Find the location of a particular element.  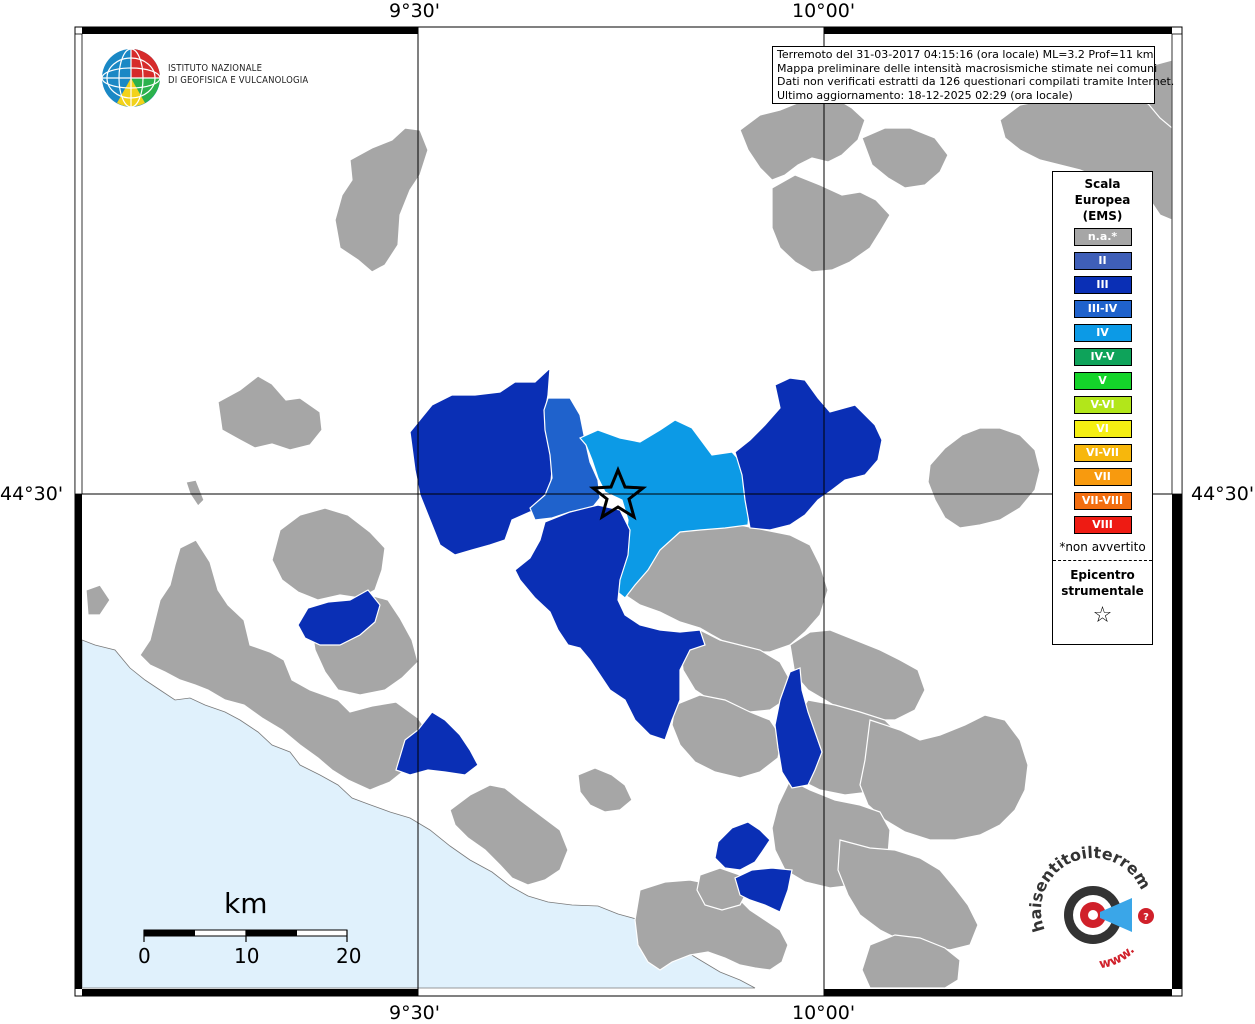

lon-label-top-right: 10°00' is located at coordinates (824, 11).